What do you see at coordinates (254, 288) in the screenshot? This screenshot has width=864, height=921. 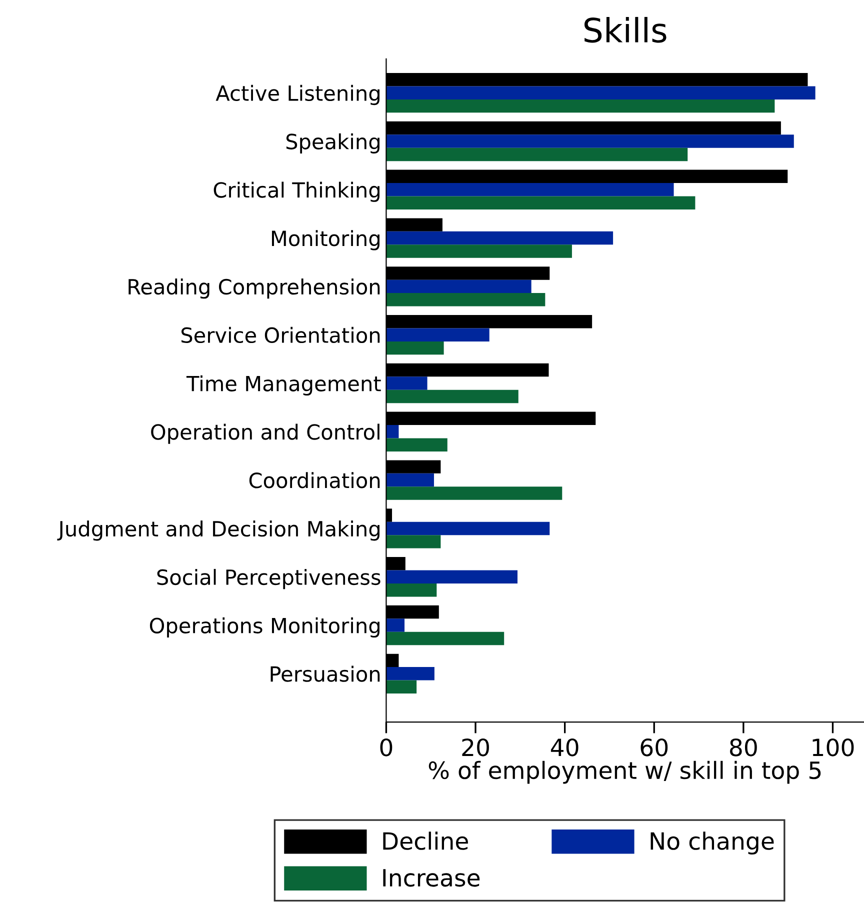 I see `y-tick-label: Reading Comprehension` at bounding box center [254, 288].